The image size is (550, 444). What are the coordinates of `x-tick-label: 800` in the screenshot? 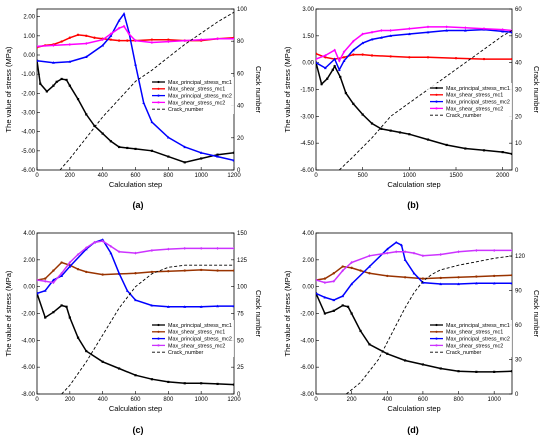 It's located at (168, 400).